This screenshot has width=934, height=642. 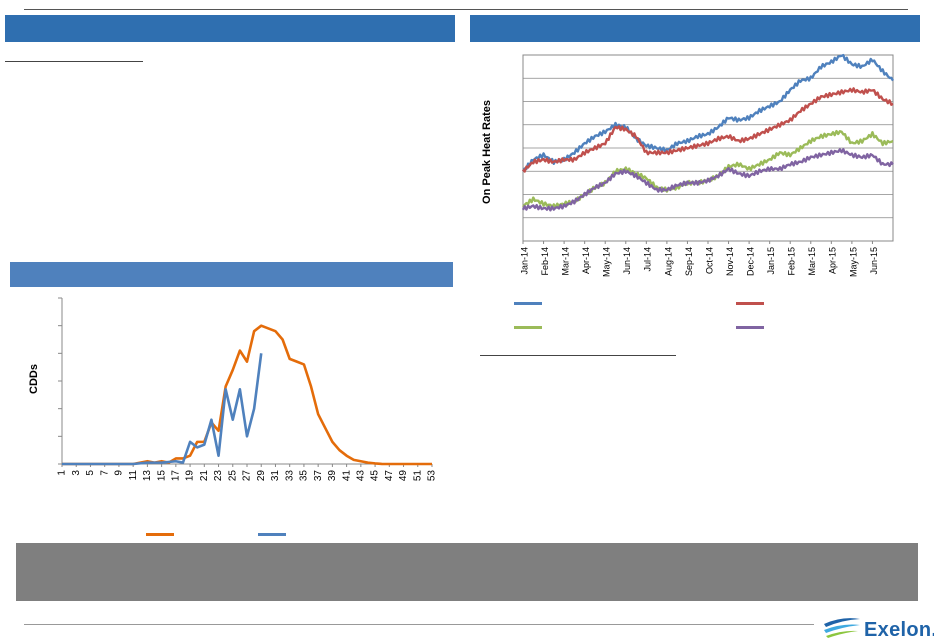 What do you see at coordinates (218, 476) in the screenshot?
I see `x-tick-label: 23` at bounding box center [218, 476].